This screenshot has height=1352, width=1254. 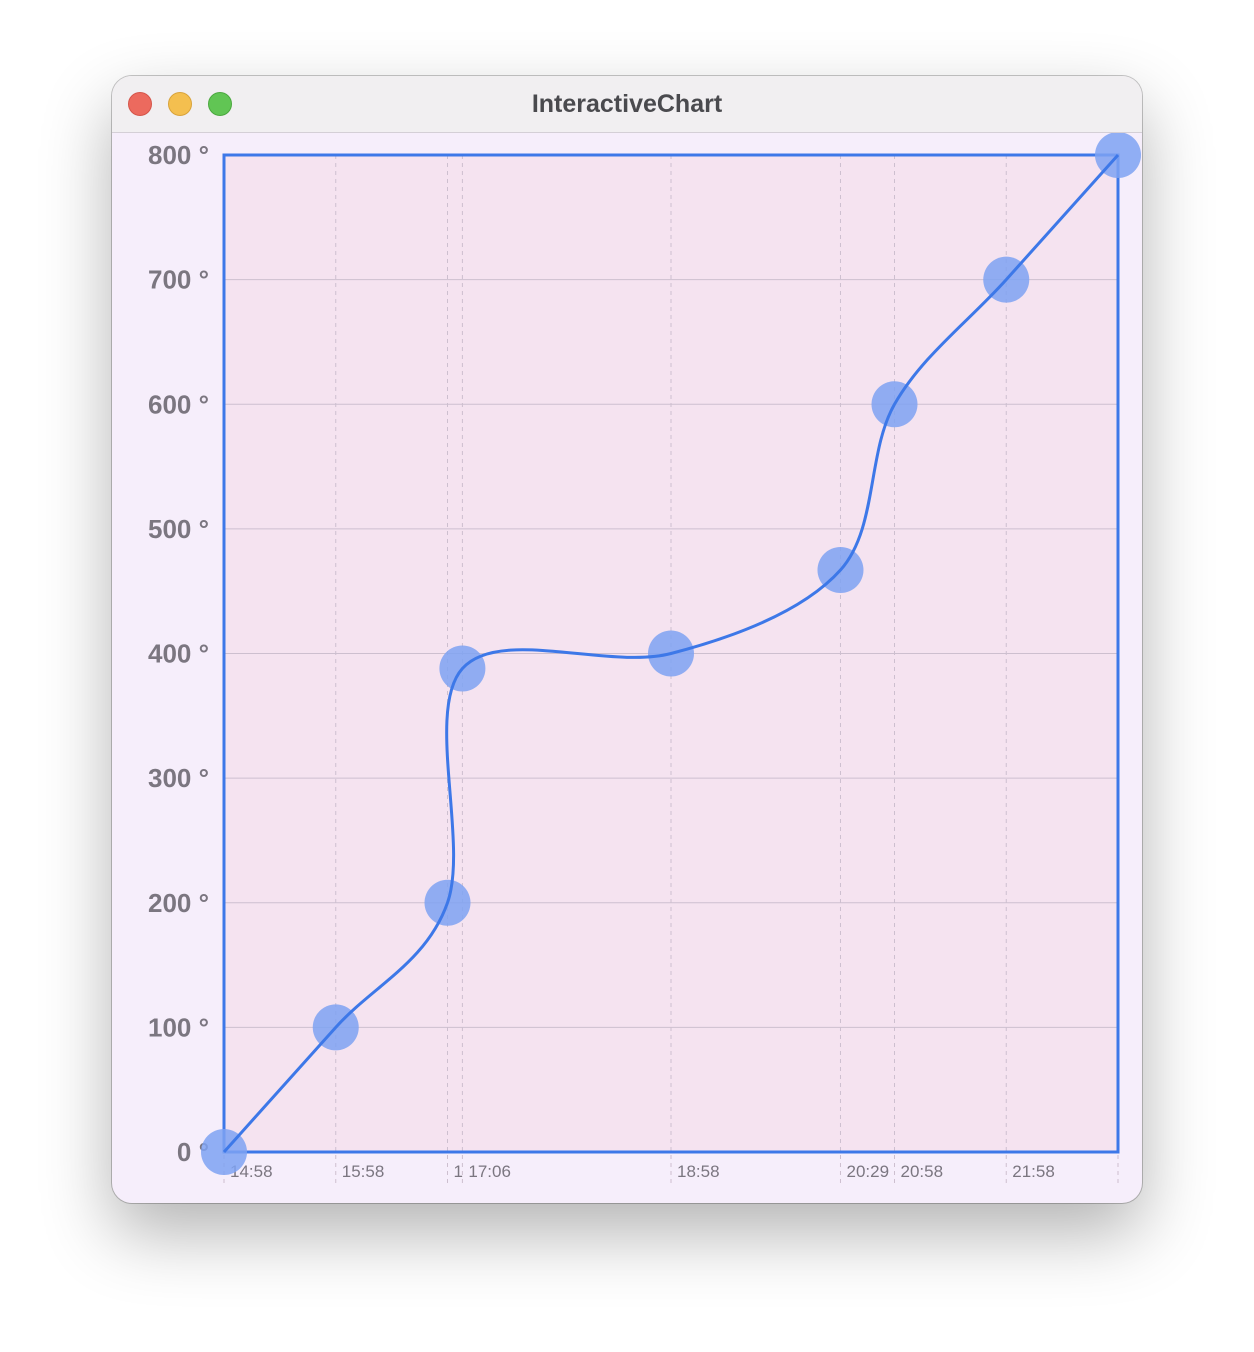 I want to click on window-title: InteractiveChart, so click(x=627, y=104).